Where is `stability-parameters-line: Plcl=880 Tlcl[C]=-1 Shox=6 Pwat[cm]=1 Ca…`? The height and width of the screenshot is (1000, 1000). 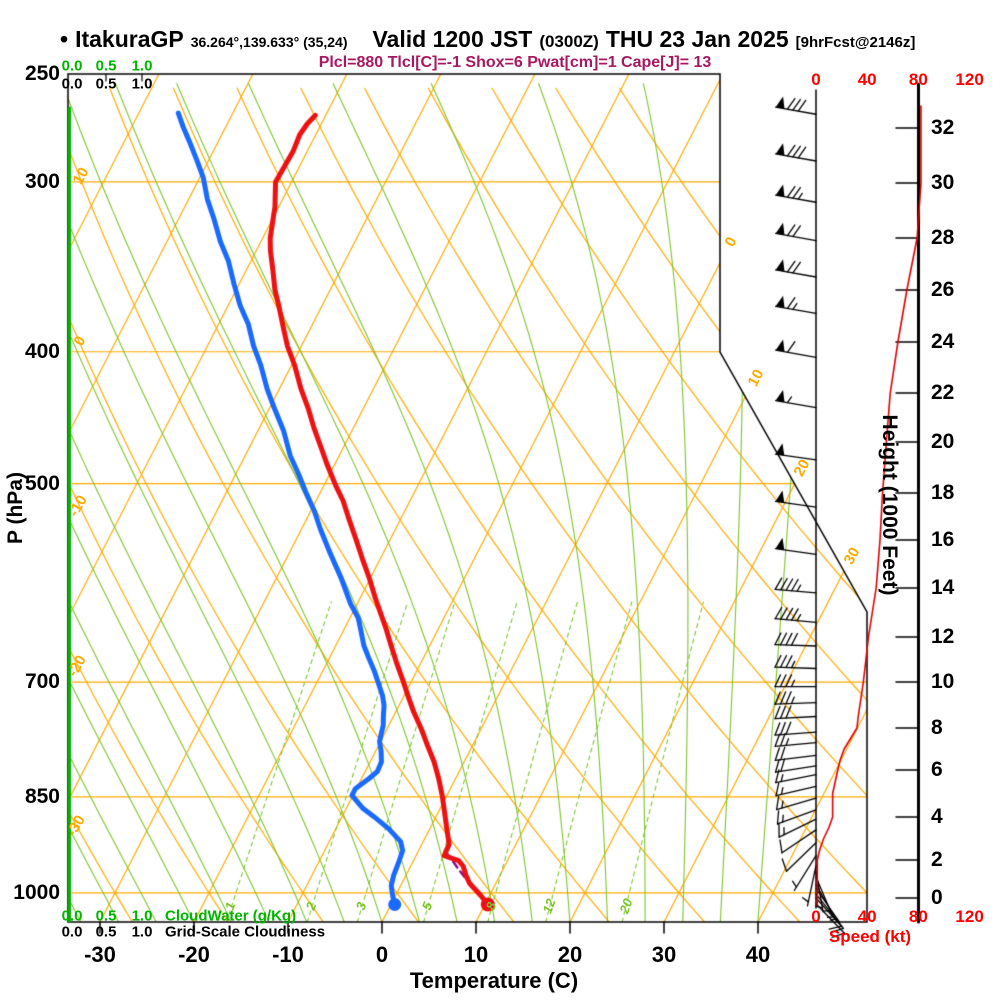 stability-parameters-line: Plcl=880 Tlcl[C]=-1 Shox=6 Pwat[cm]=1 Ca… is located at coordinates (515, 62).